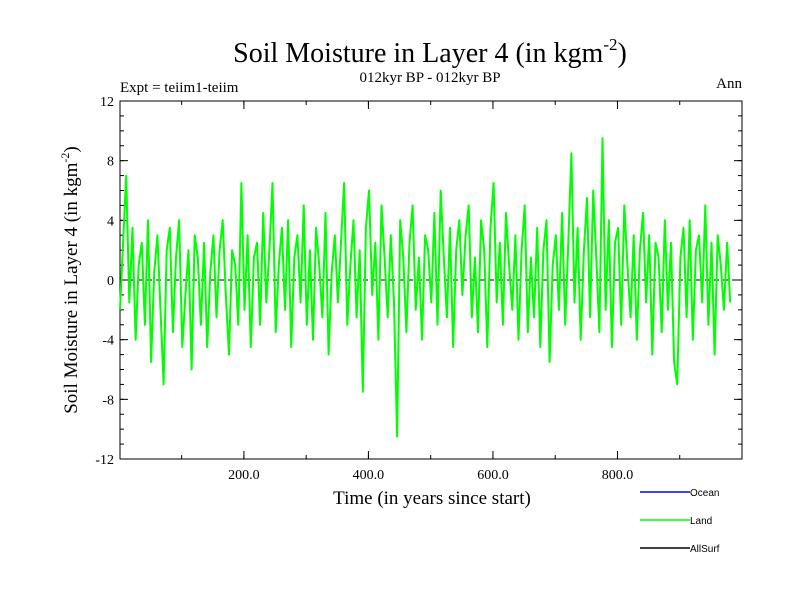 Image resolution: width=800 pixels, height=600 pixels. I want to click on legend-label-ocean: Ocean, so click(704, 493).